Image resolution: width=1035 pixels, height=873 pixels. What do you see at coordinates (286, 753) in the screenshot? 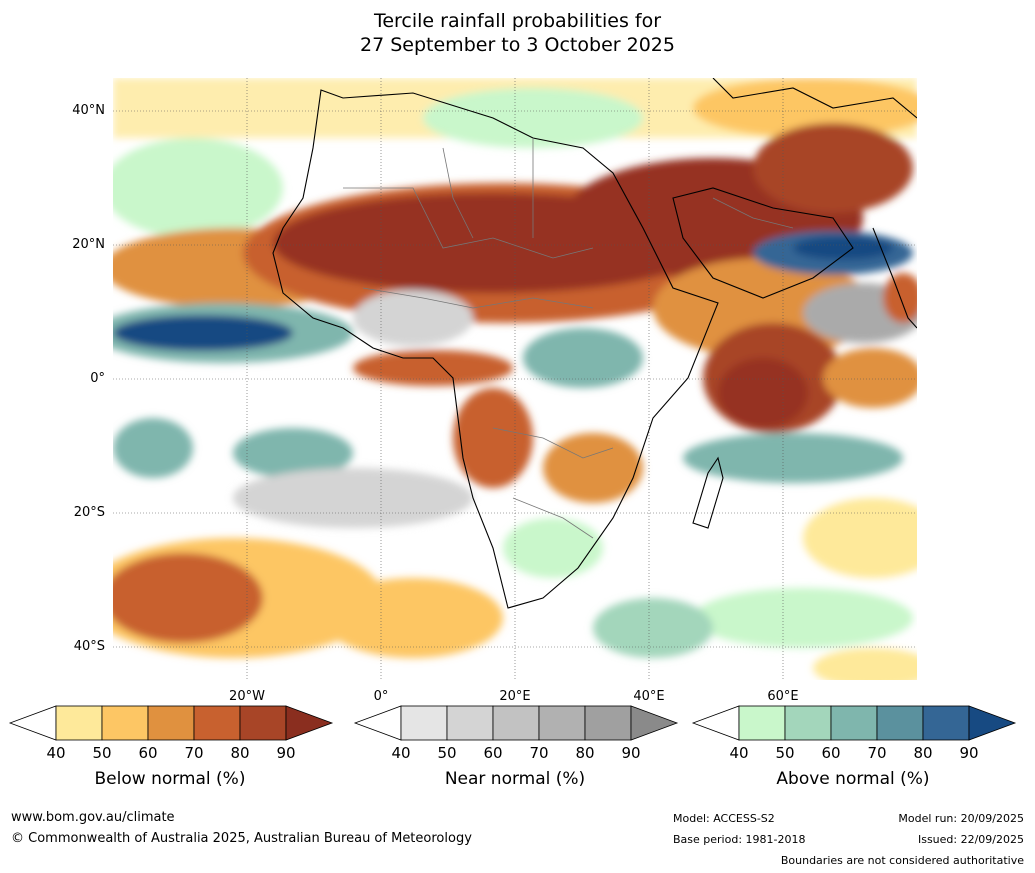
I see `colorbar-tick-below: 90` at bounding box center [286, 753].